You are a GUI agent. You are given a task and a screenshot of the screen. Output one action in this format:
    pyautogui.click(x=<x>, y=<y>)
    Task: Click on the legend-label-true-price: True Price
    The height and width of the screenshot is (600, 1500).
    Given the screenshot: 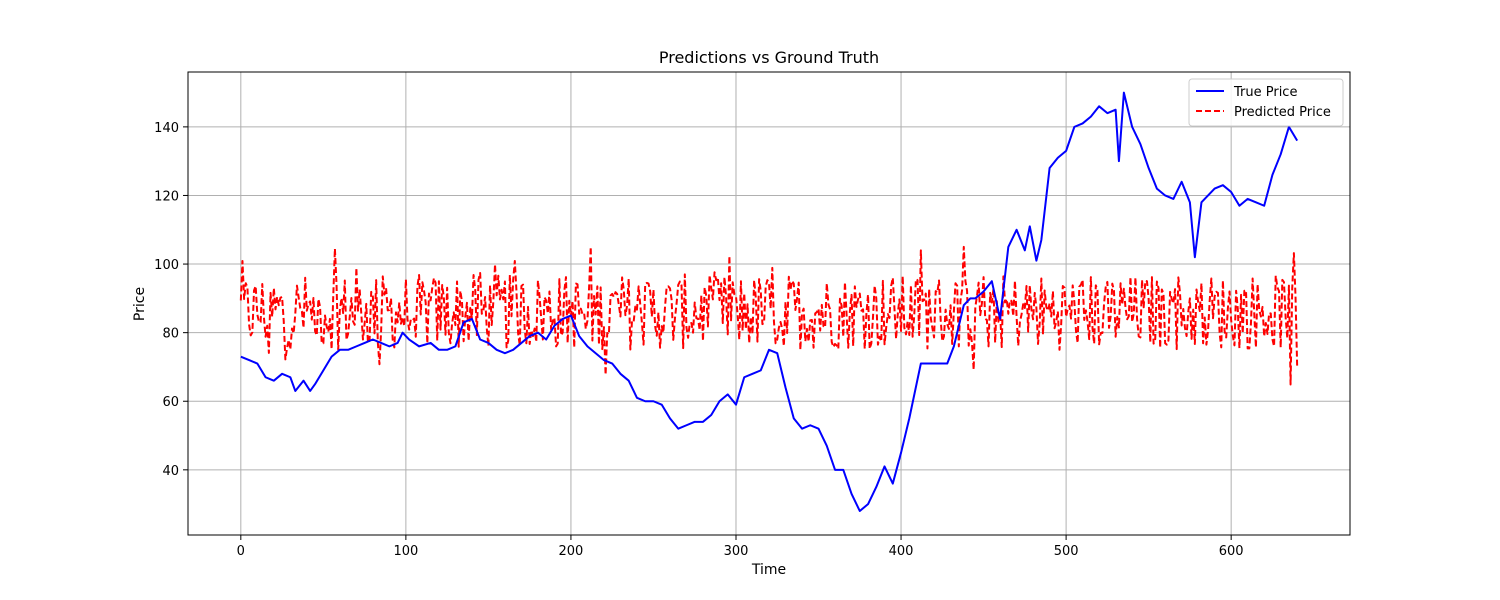 What is the action you would take?
    pyautogui.click(x=1265, y=92)
    